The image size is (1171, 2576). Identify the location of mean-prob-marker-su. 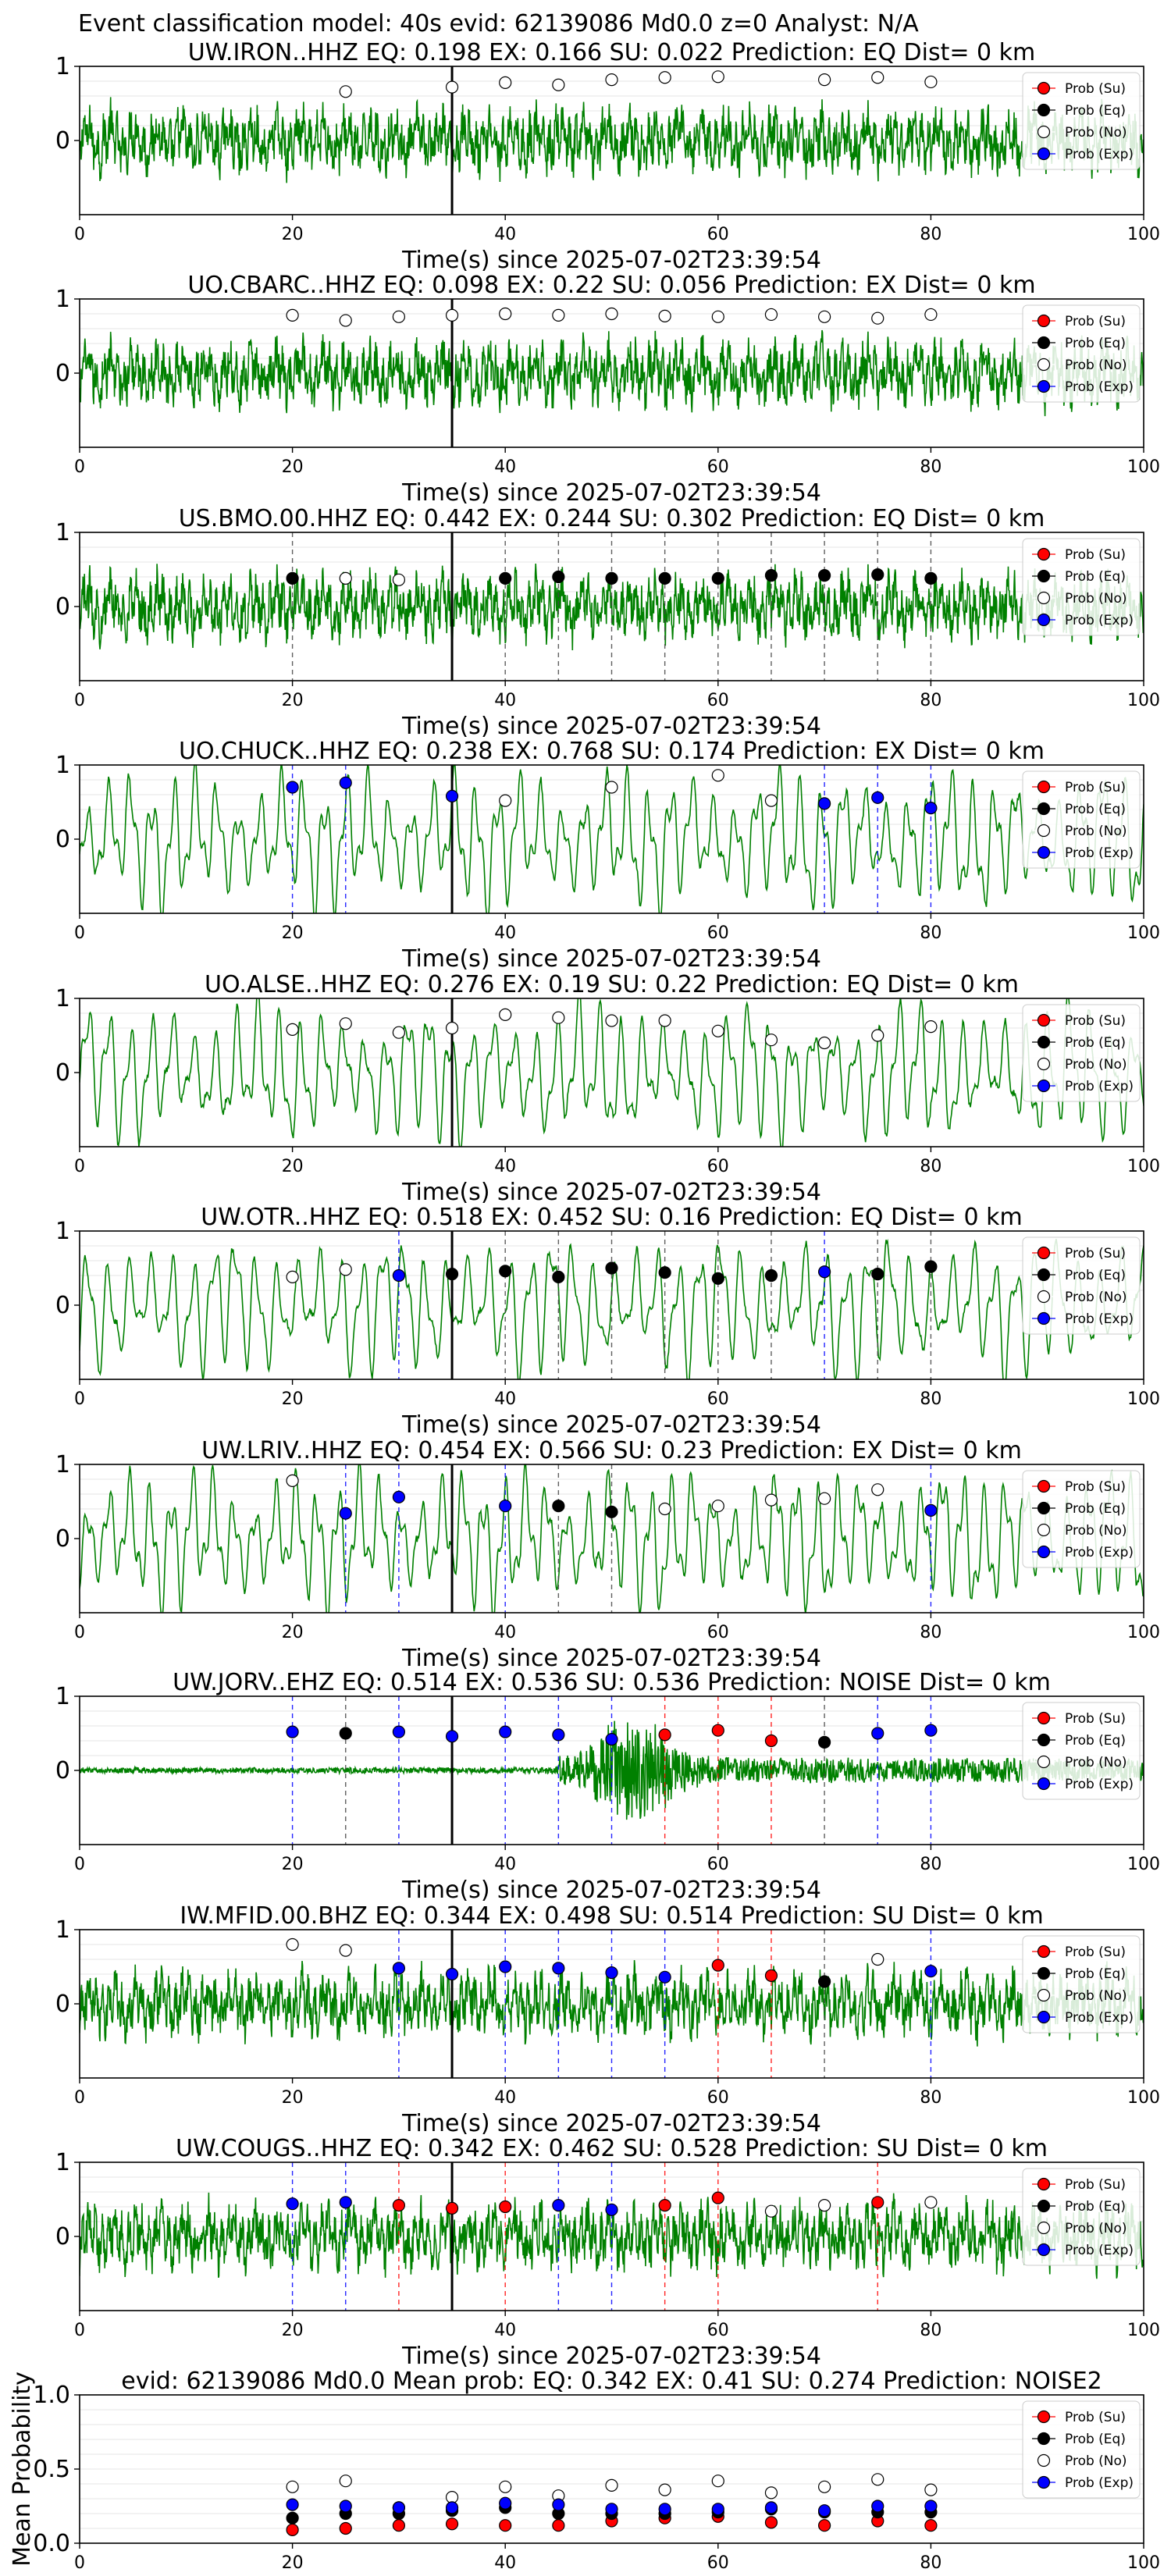
(292, 2529).